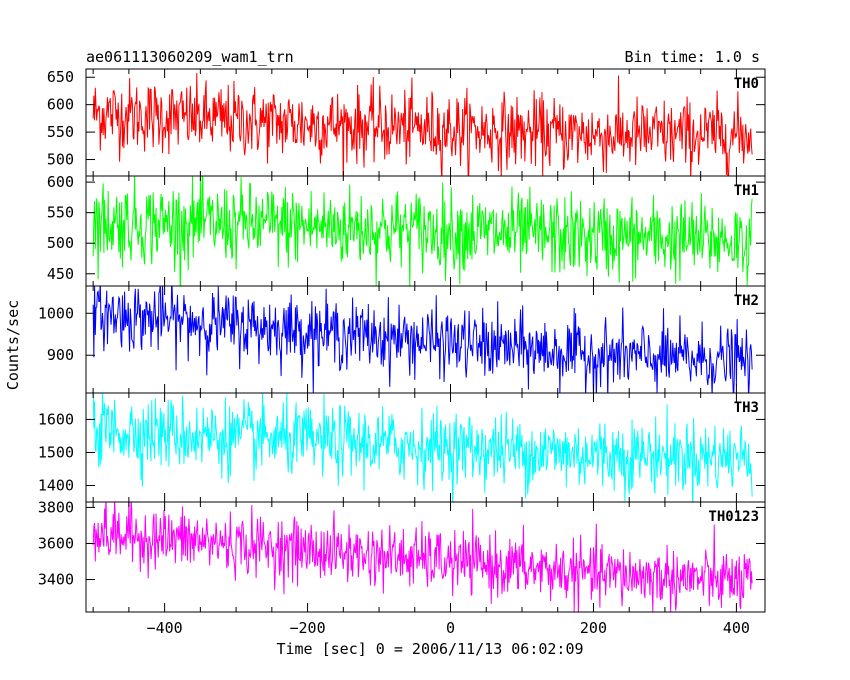 The height and width of the screenshot is (680, 850). I want to click on x-axis-label: Time [sec] 0 = 2006/11/13 06:02:09, so click(429, 649).